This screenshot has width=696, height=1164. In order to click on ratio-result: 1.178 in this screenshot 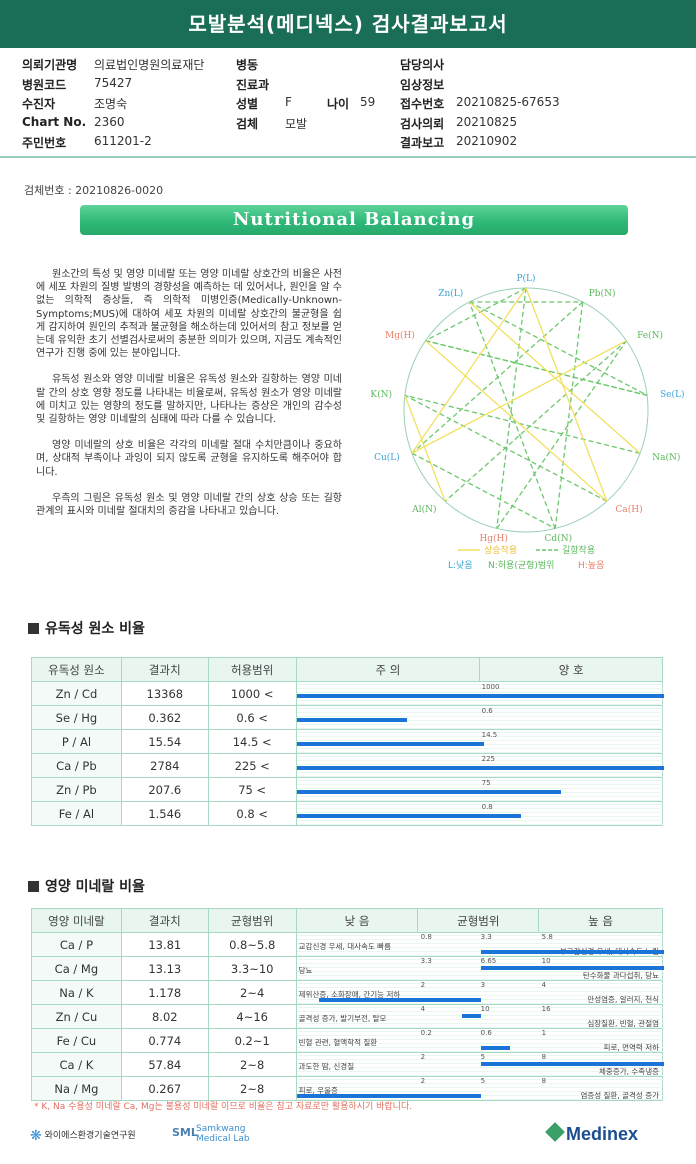, I will do `click(164, 992)`.